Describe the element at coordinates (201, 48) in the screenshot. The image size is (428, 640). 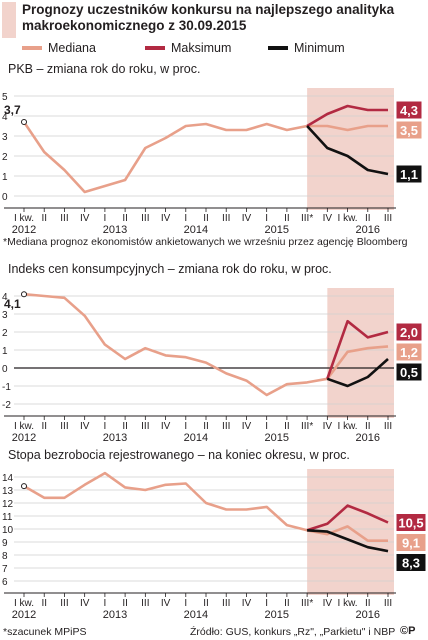
I see `legend-label-max: Maksimum` at that location.